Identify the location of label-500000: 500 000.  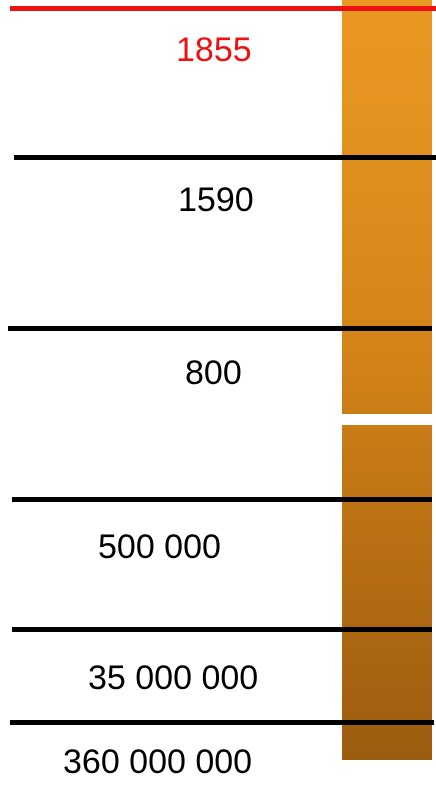
(159, 547).